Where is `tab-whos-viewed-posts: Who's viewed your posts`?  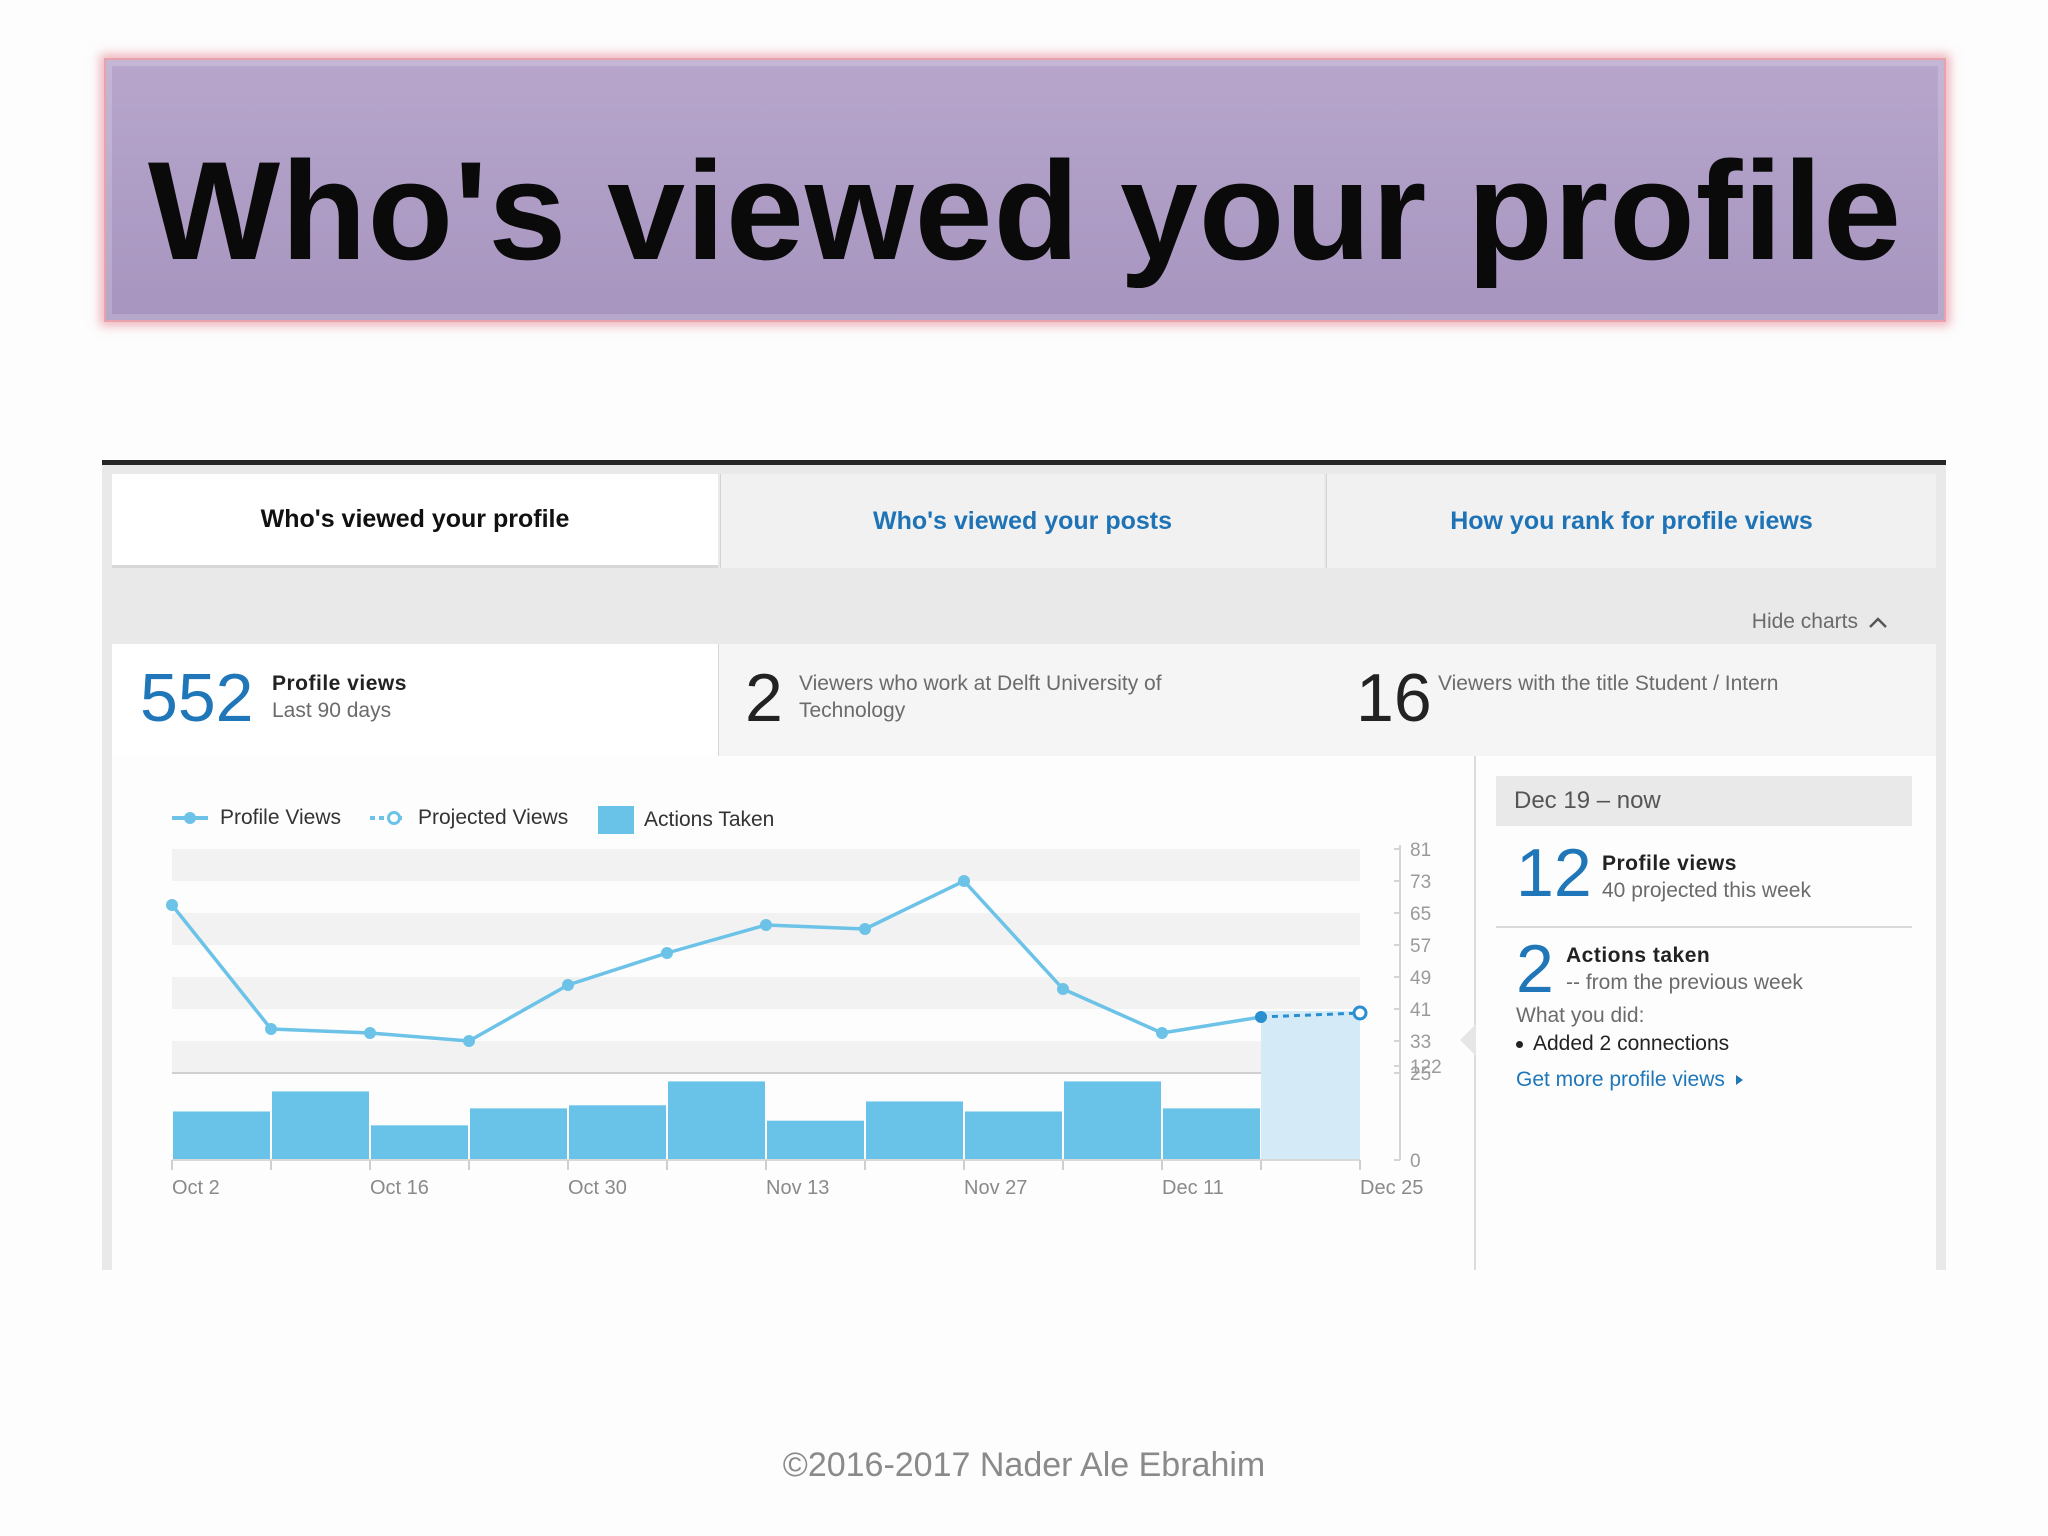
tab-whos-viewed-posts: Who's viewed your posts is located at coordinates (1022, 521).